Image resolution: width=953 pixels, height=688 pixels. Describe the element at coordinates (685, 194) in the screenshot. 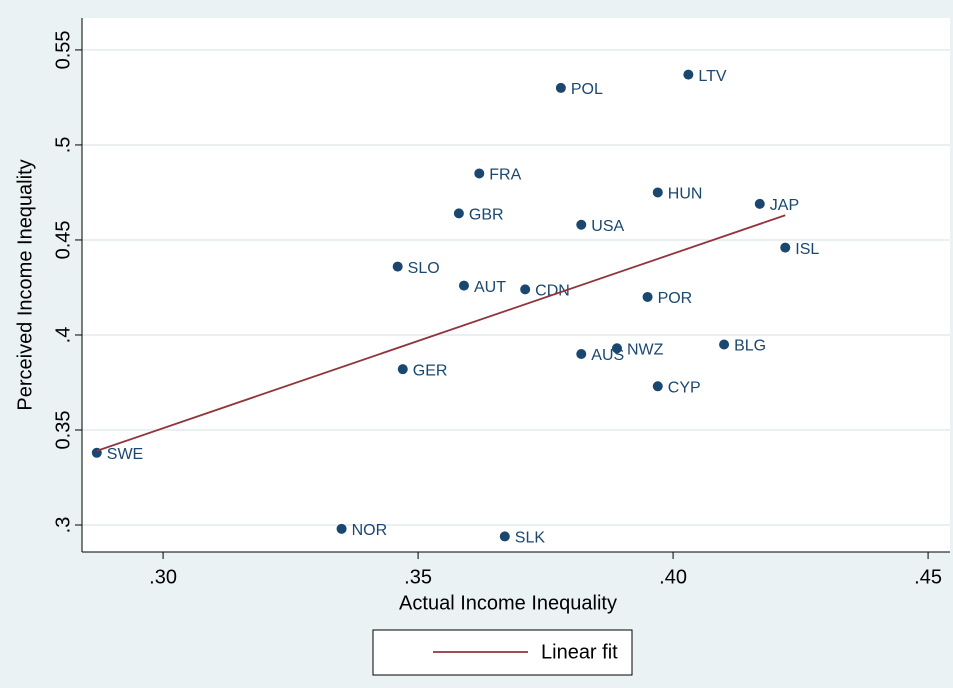

I see `point-label: HUN` at that location.